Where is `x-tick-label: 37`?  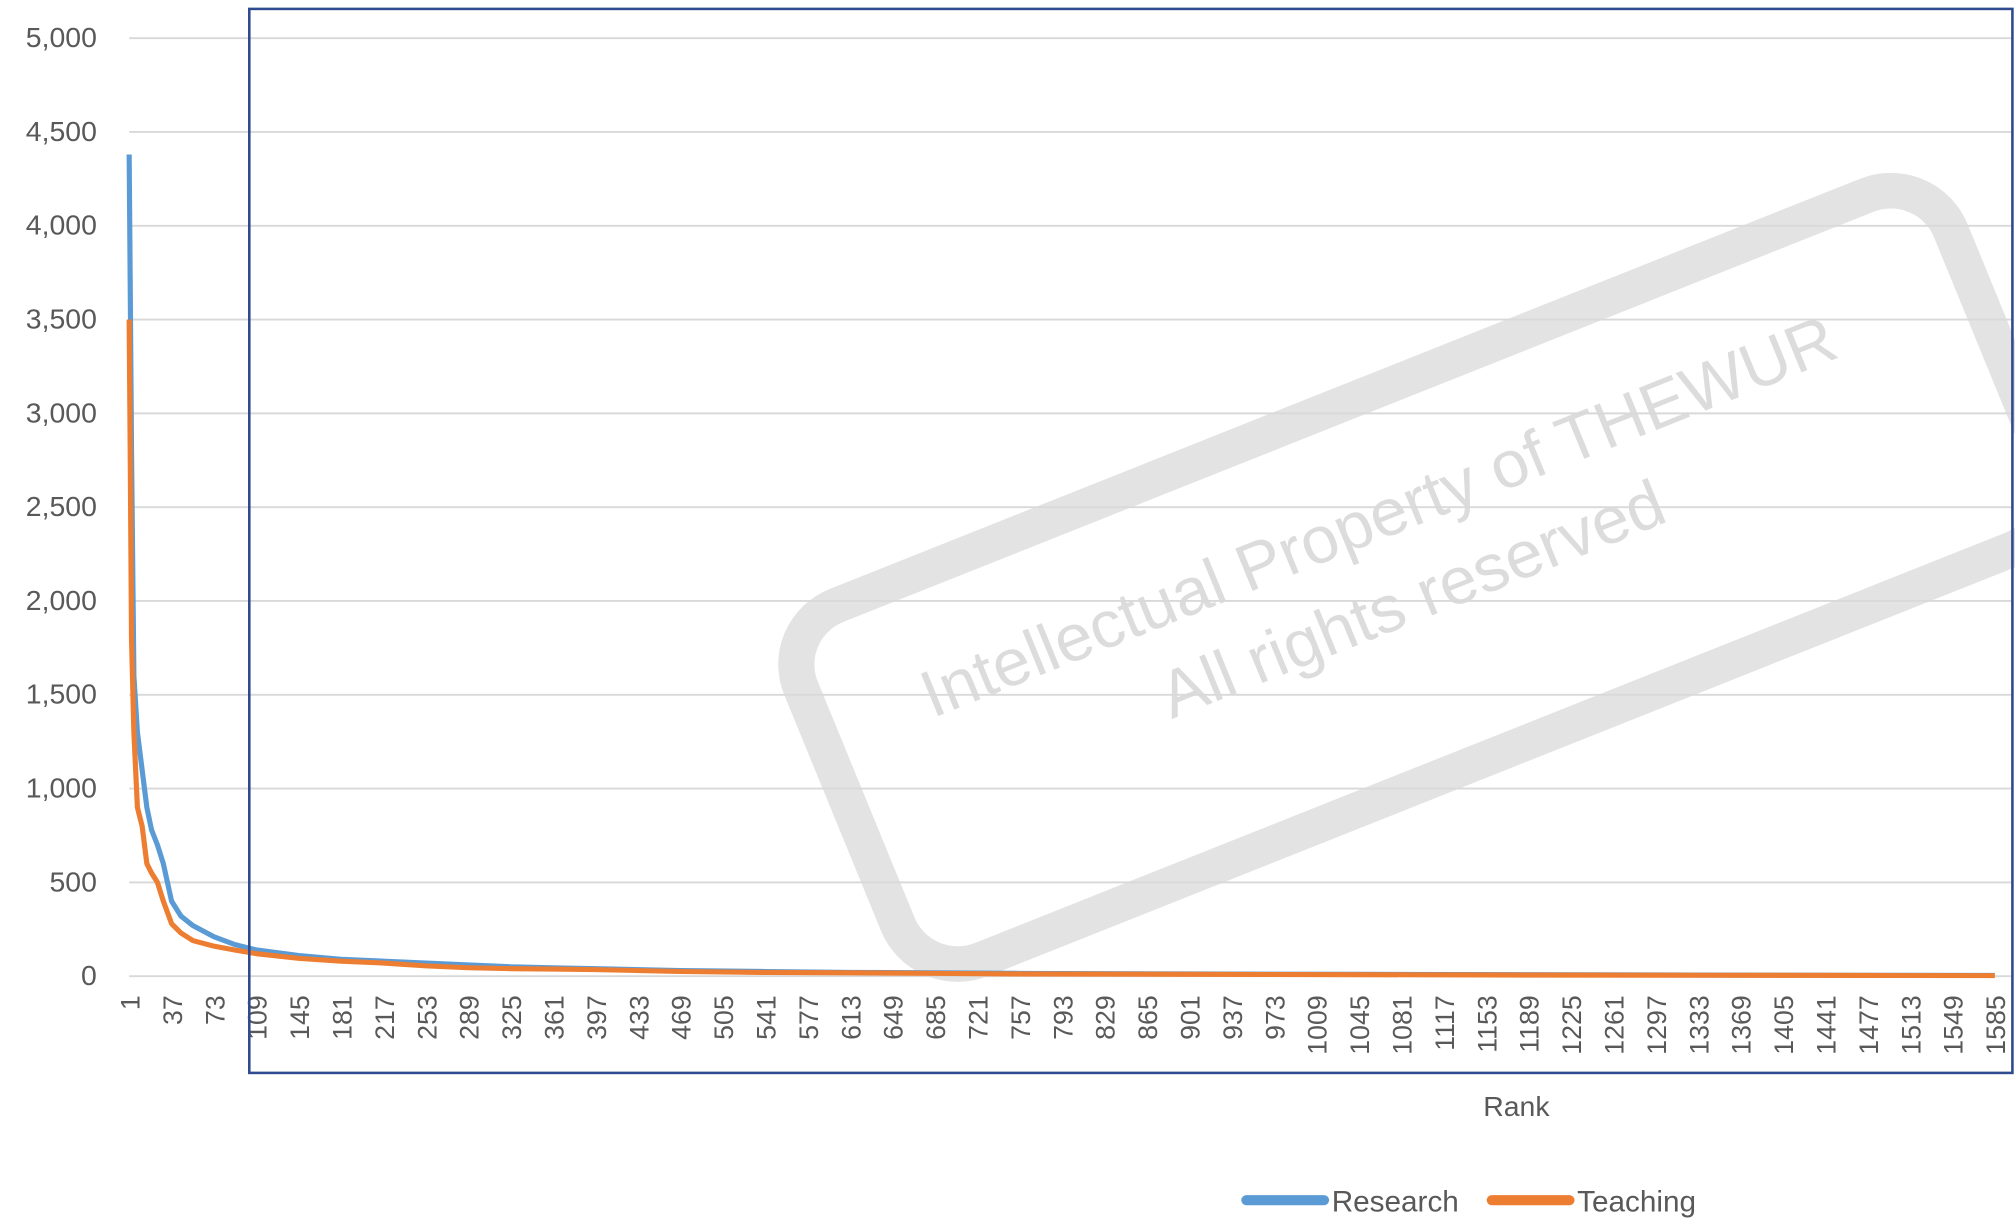
x-tick-label: 37 is located at coordinates (173, 1010).